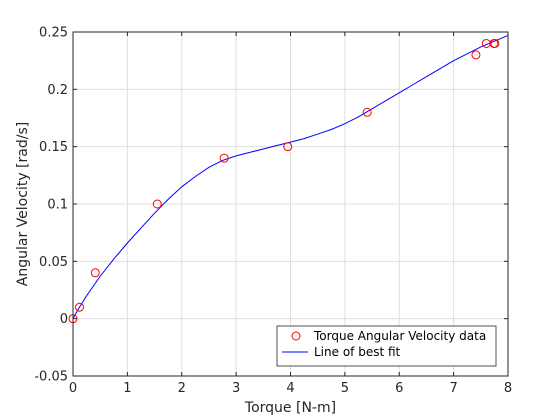  I want to click on x-tick-label: 5, so click(345, 388).